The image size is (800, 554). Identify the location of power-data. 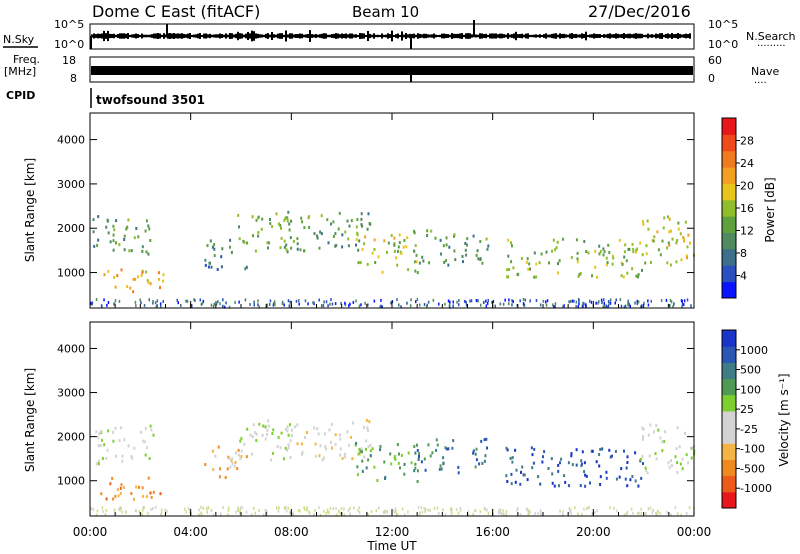
(392, 259).